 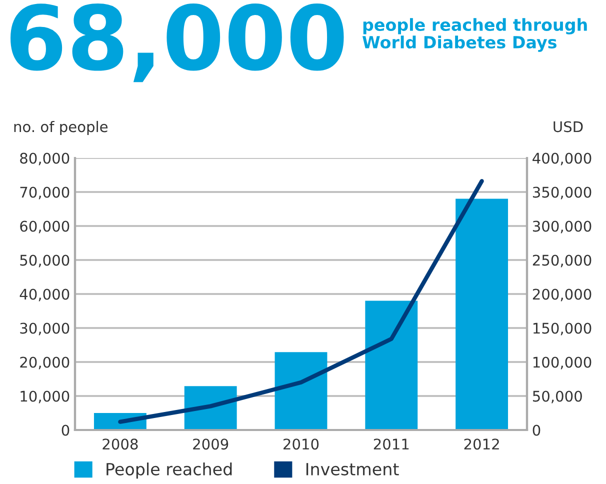 What do you see at coordinates (61, 128) in the screenshot?
I see `y-axis-title: no. of people` at bounding box center [61, 128].